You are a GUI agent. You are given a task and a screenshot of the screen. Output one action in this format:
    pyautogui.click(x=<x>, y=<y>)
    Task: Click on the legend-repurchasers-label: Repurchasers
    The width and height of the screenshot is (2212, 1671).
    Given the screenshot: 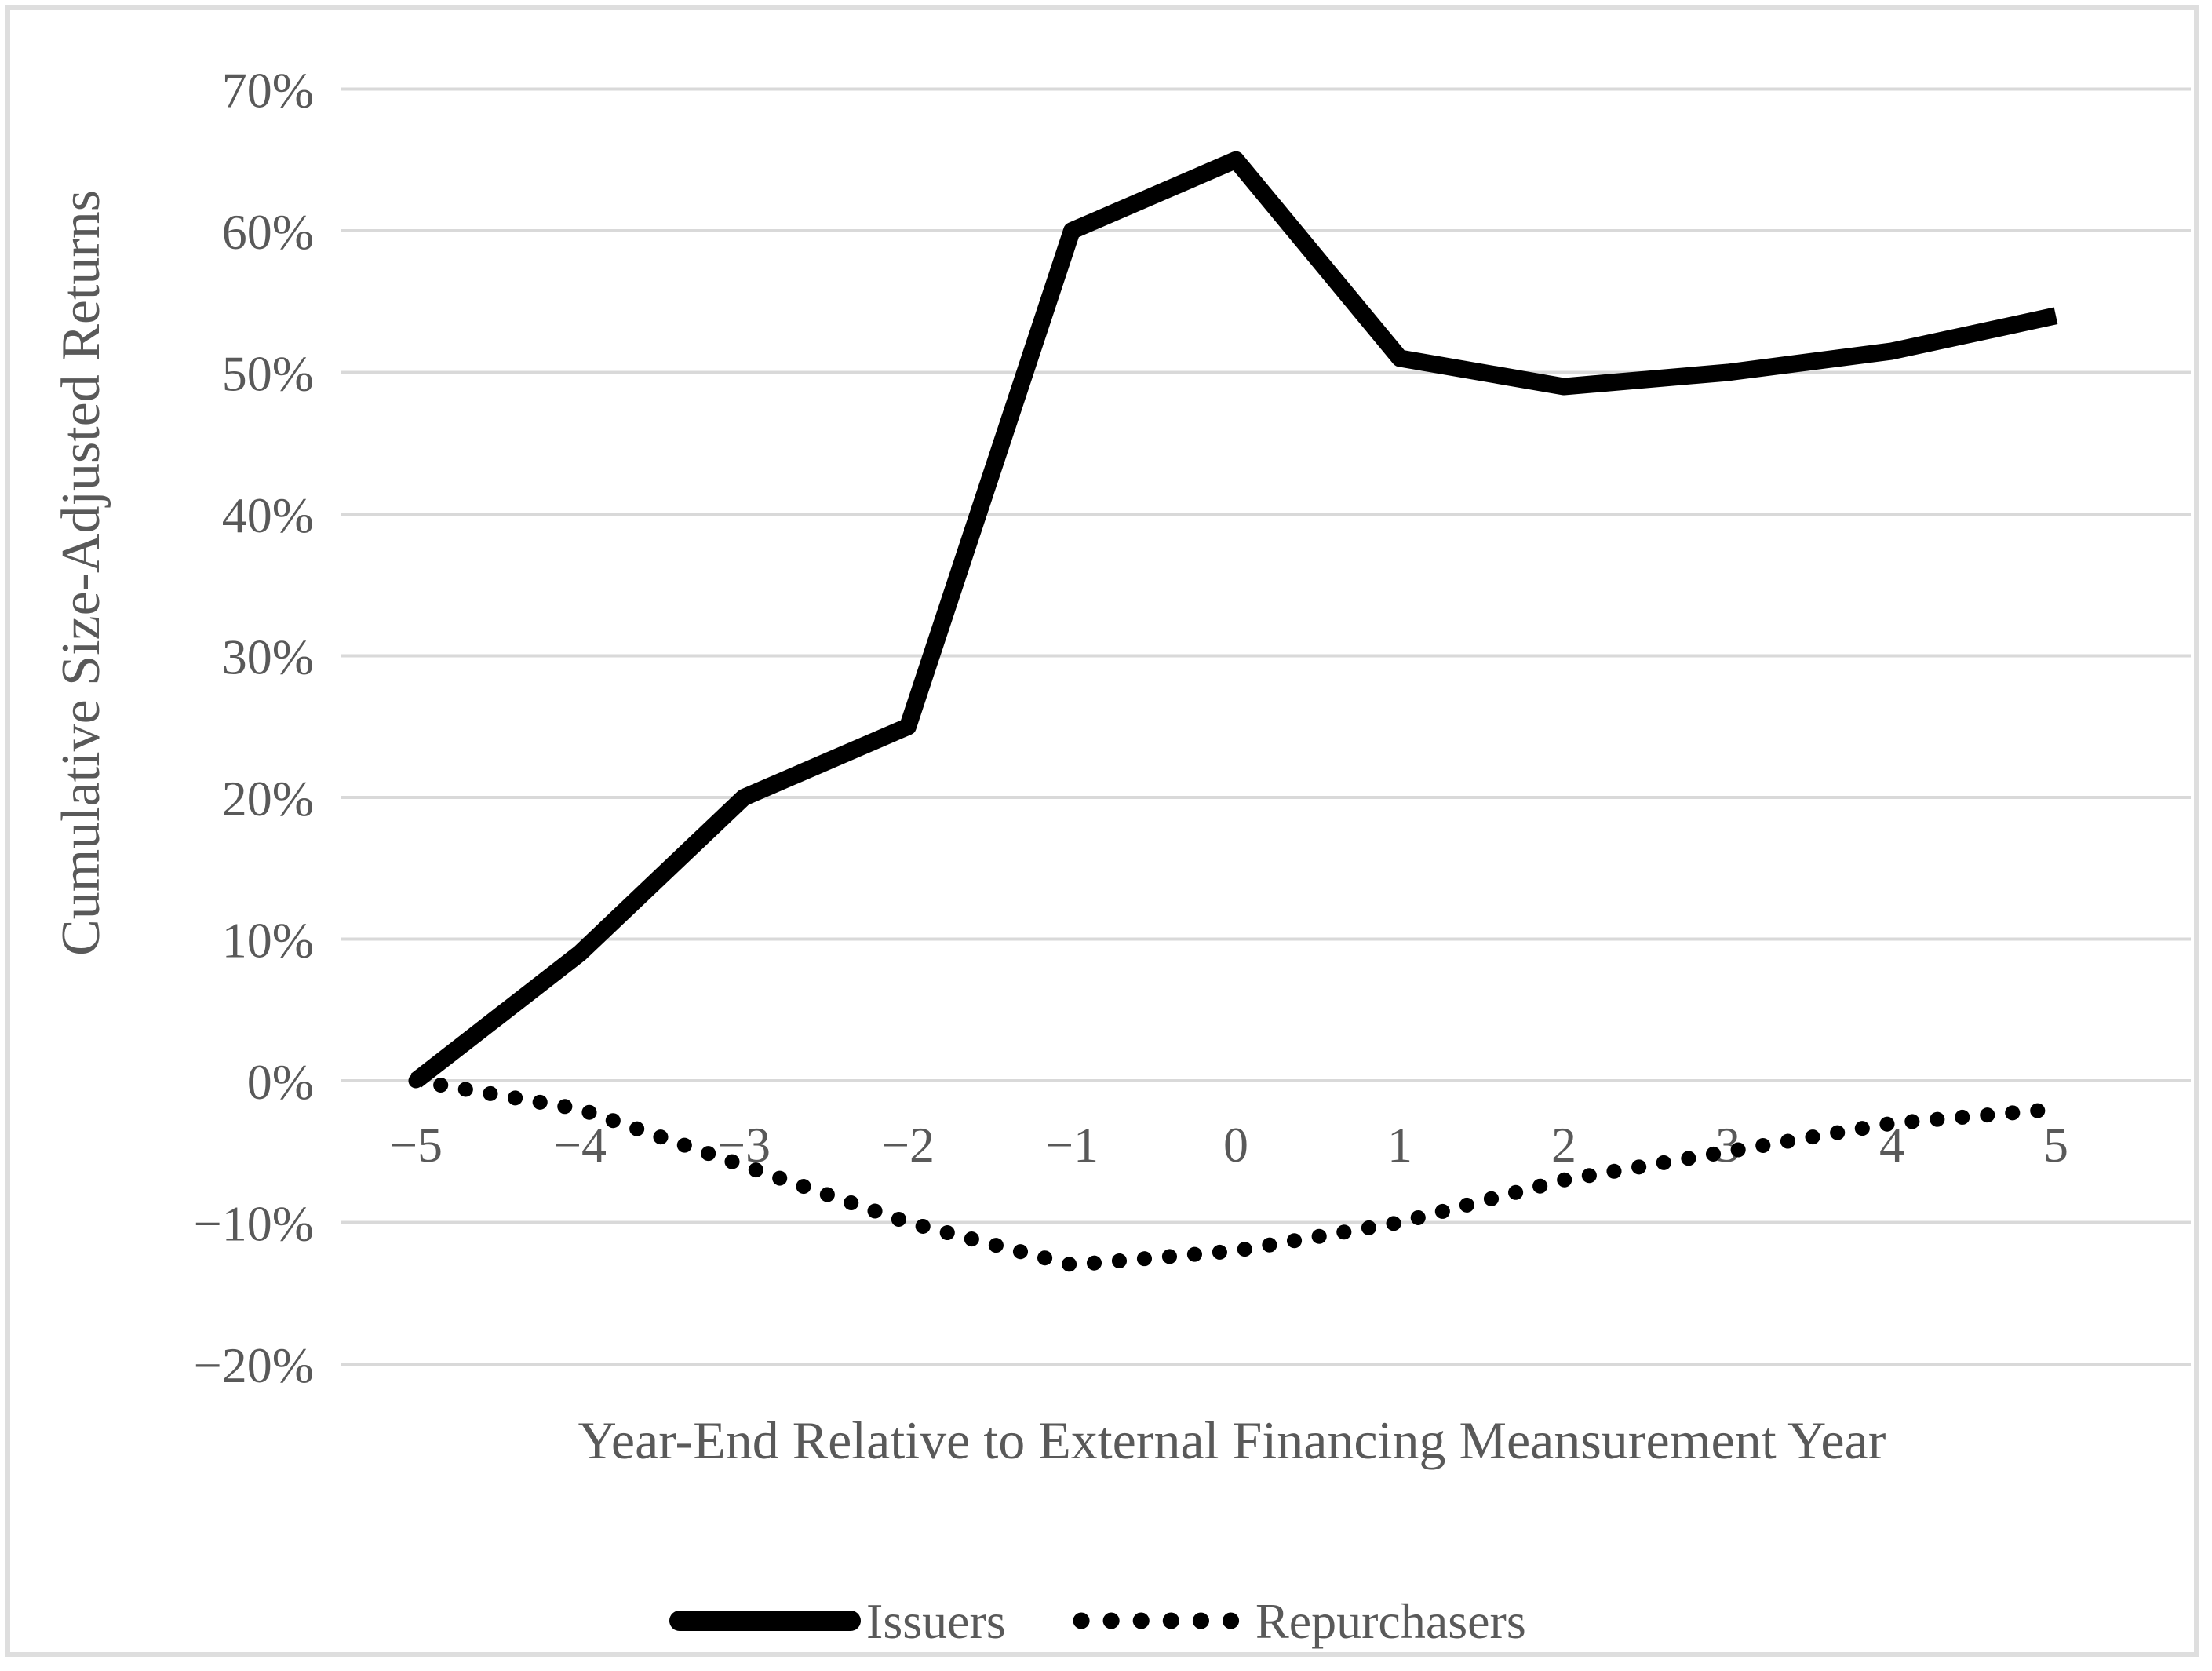 What is the action you would take?
    pyautogui.click(x=1390, y=1621)
    